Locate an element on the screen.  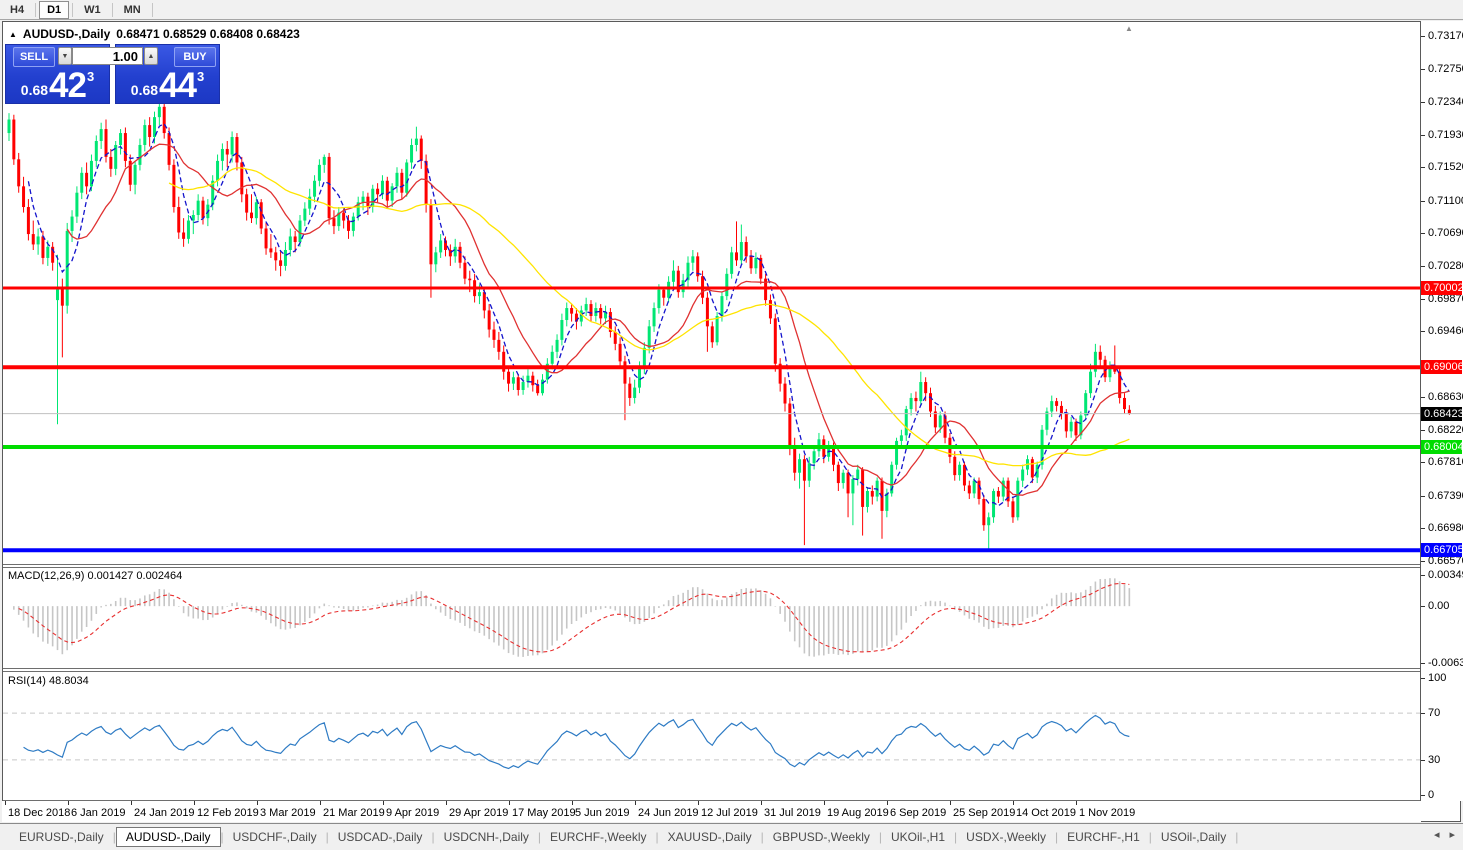
tab-gbpusd-weekly: GBPUSD-,Weekly is located at coordinates (821, 837).